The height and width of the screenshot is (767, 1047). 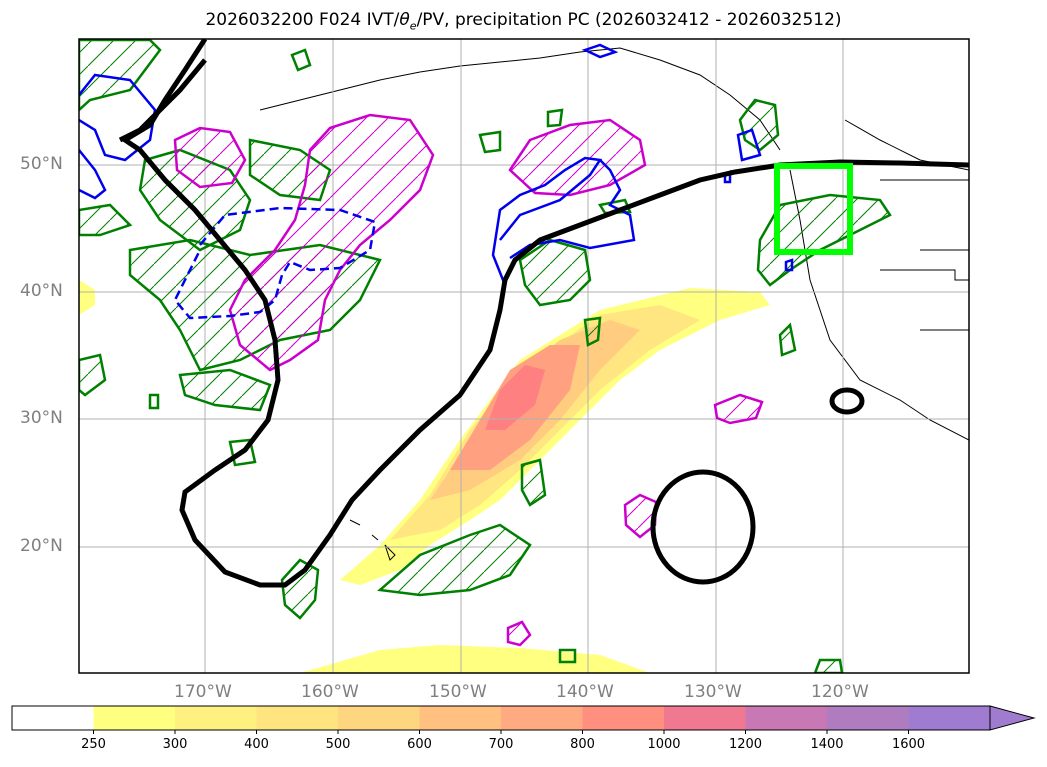 I want to click on colorbar-tick-label: 1000, so click(x=664, y=744).